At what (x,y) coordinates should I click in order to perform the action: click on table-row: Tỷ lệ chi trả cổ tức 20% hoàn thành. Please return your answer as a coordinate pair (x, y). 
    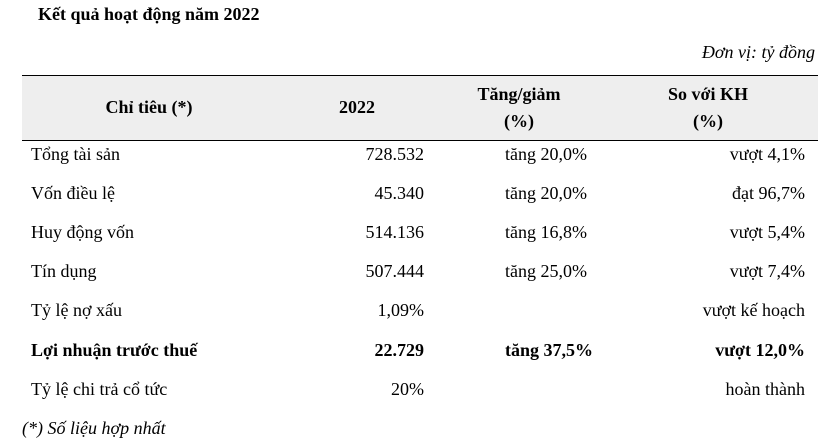
    Looking at the image, I should click on (420, 396).